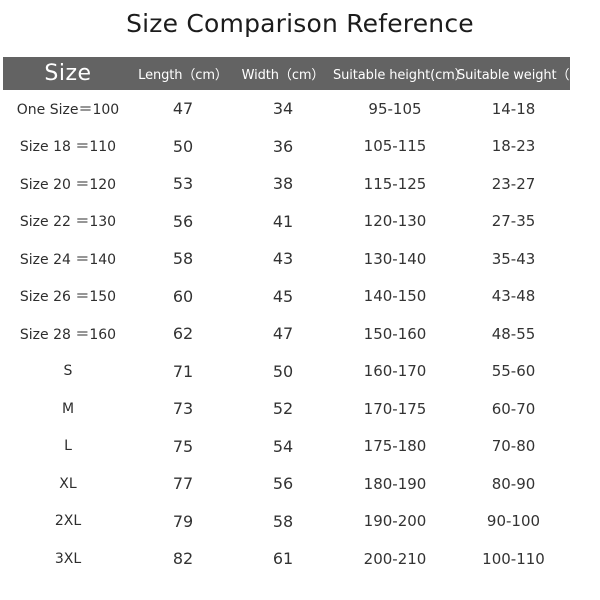 The image size is (600, 600). What do you see at coordinates (395, 521) in the screenshot?
I see `cell-height: 190-200` at bounding box center [395, 521].